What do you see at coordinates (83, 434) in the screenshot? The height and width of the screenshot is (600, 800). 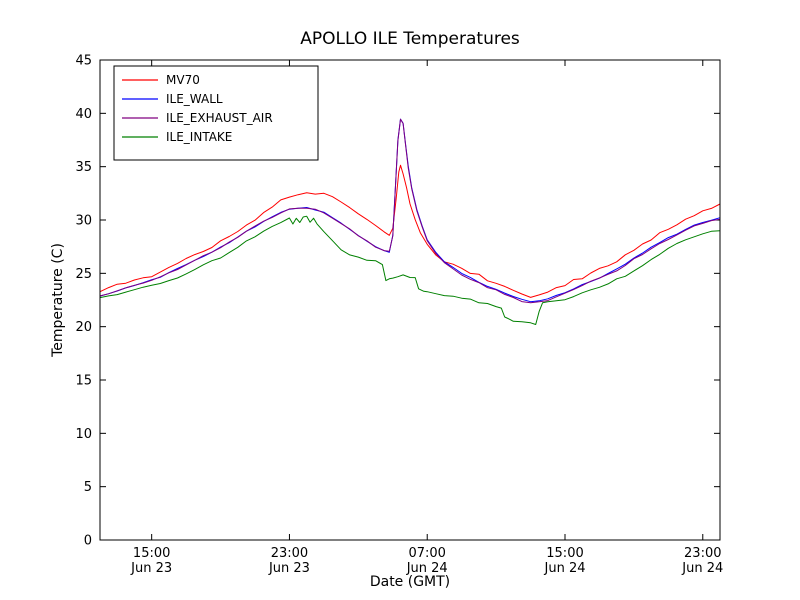 I see `y-tick-label: 10` at bounding box center [83, 434].